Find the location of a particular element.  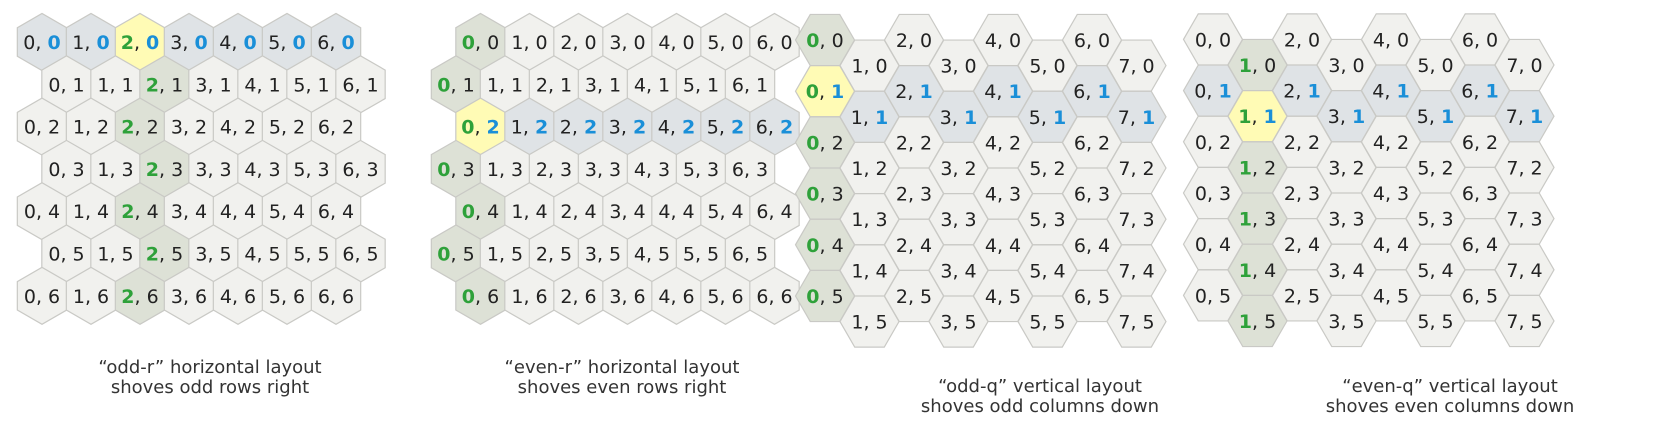

hex-cell: 7, 5 is located at coordinates (1136, 321).